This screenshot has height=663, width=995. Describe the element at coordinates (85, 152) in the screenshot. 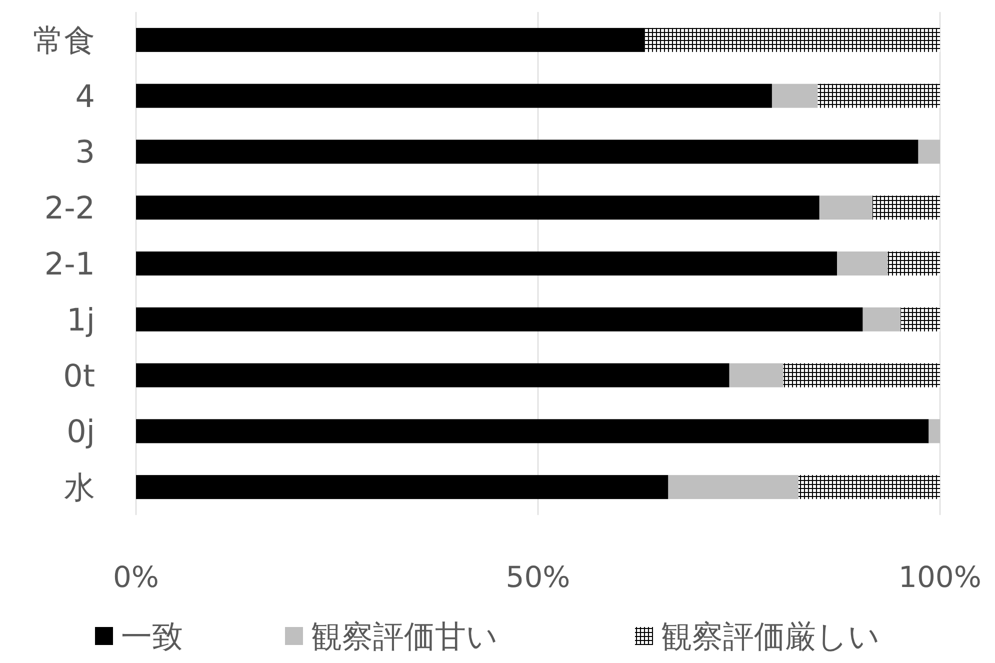

I see `y-tick-label: 3` at that location.